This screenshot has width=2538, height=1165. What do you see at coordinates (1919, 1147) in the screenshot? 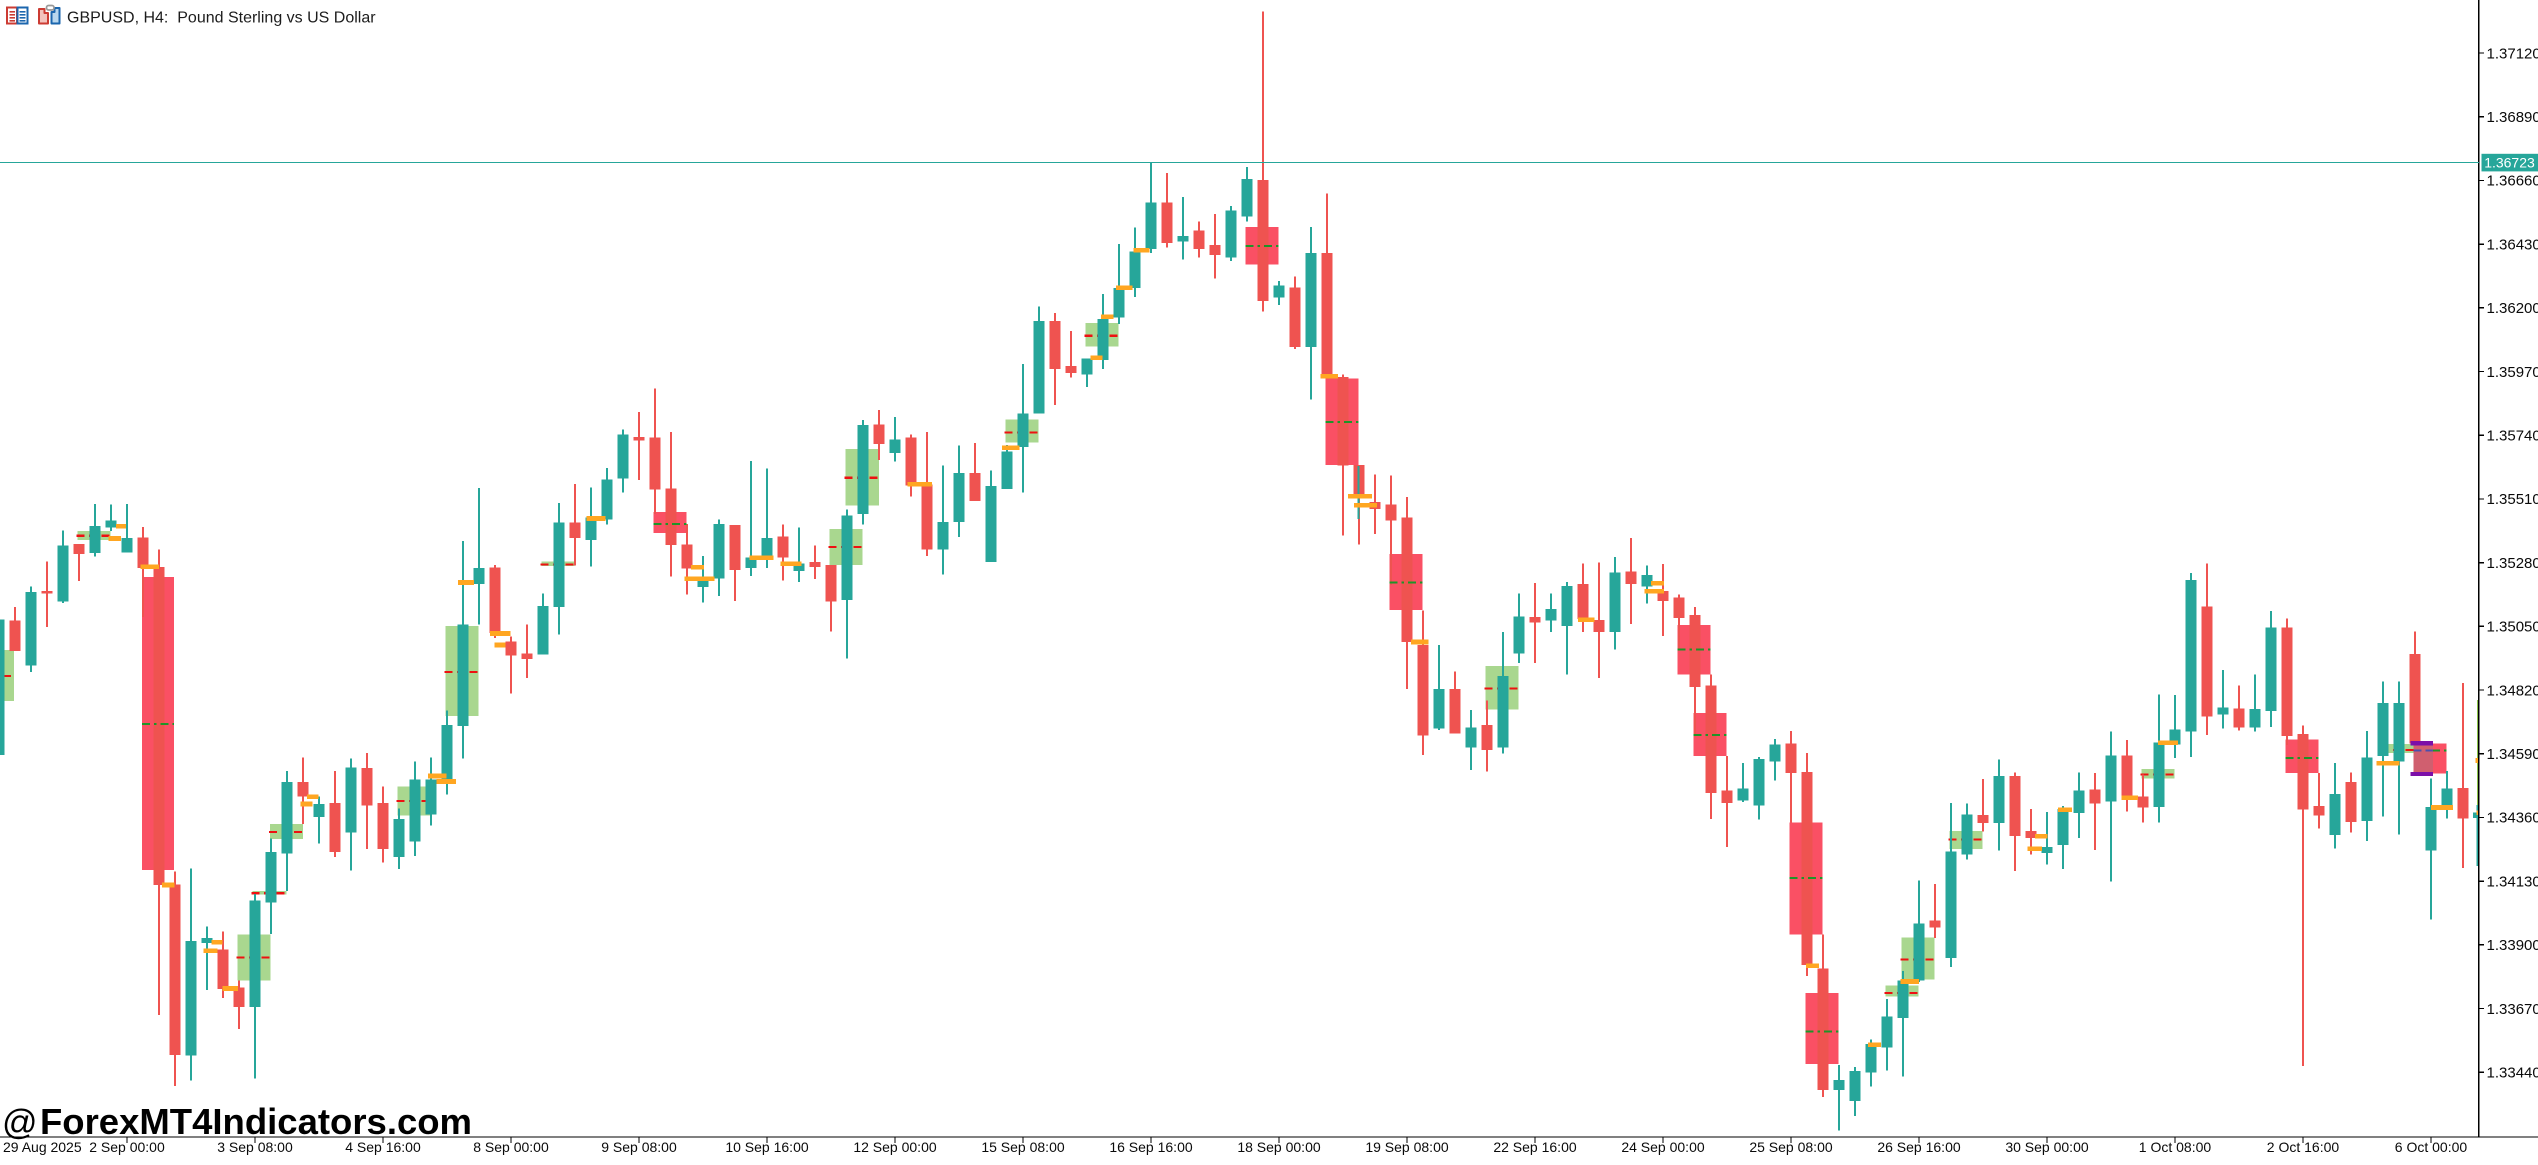
I see `svg-text: 26 Sep 16:00` at bounding box center [1919, 1147].